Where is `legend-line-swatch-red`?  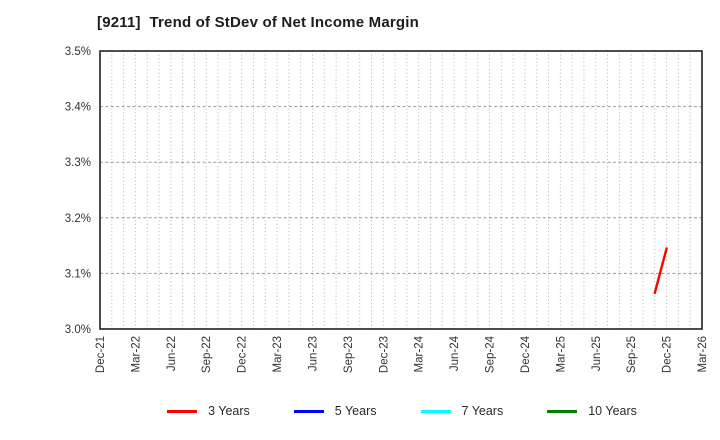
legend-line-swatch-red is located at coordinates (182, 411).